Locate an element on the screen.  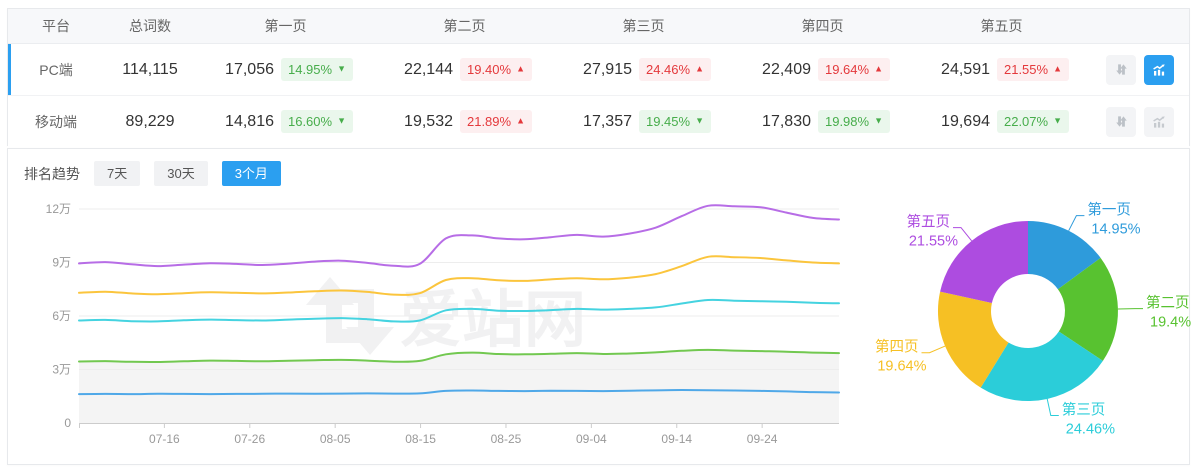
donut-slice-第四页 is located at coordinates (973, 339).